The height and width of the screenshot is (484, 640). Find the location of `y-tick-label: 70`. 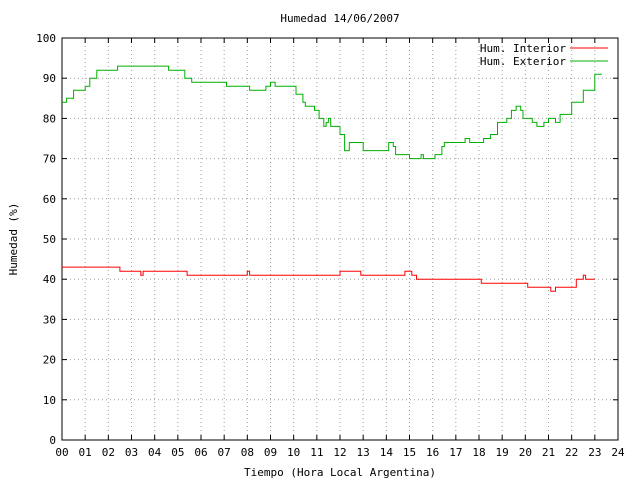

y-tick-label: 70 is located at coordinates (49, 159).